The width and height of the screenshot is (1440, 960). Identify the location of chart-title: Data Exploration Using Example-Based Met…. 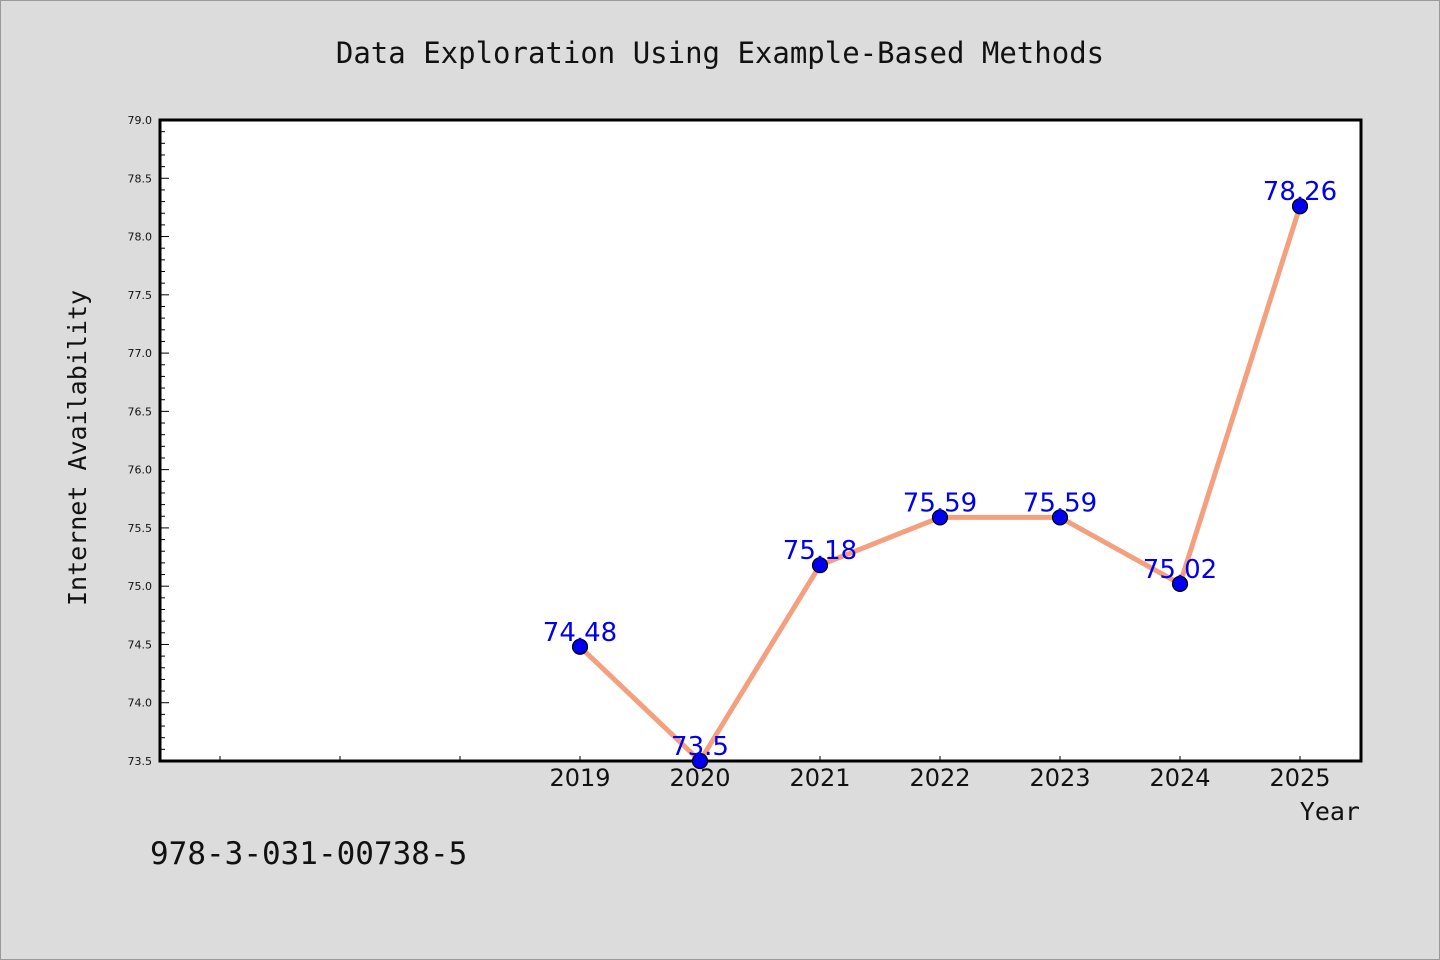
(720, 53).